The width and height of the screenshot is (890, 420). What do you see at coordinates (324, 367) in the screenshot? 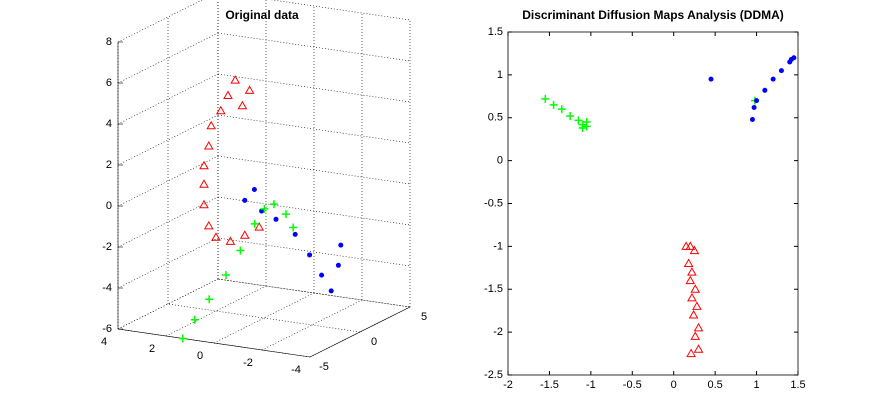
I see `y-tick-label: -5` at bounding box center [324, 367].